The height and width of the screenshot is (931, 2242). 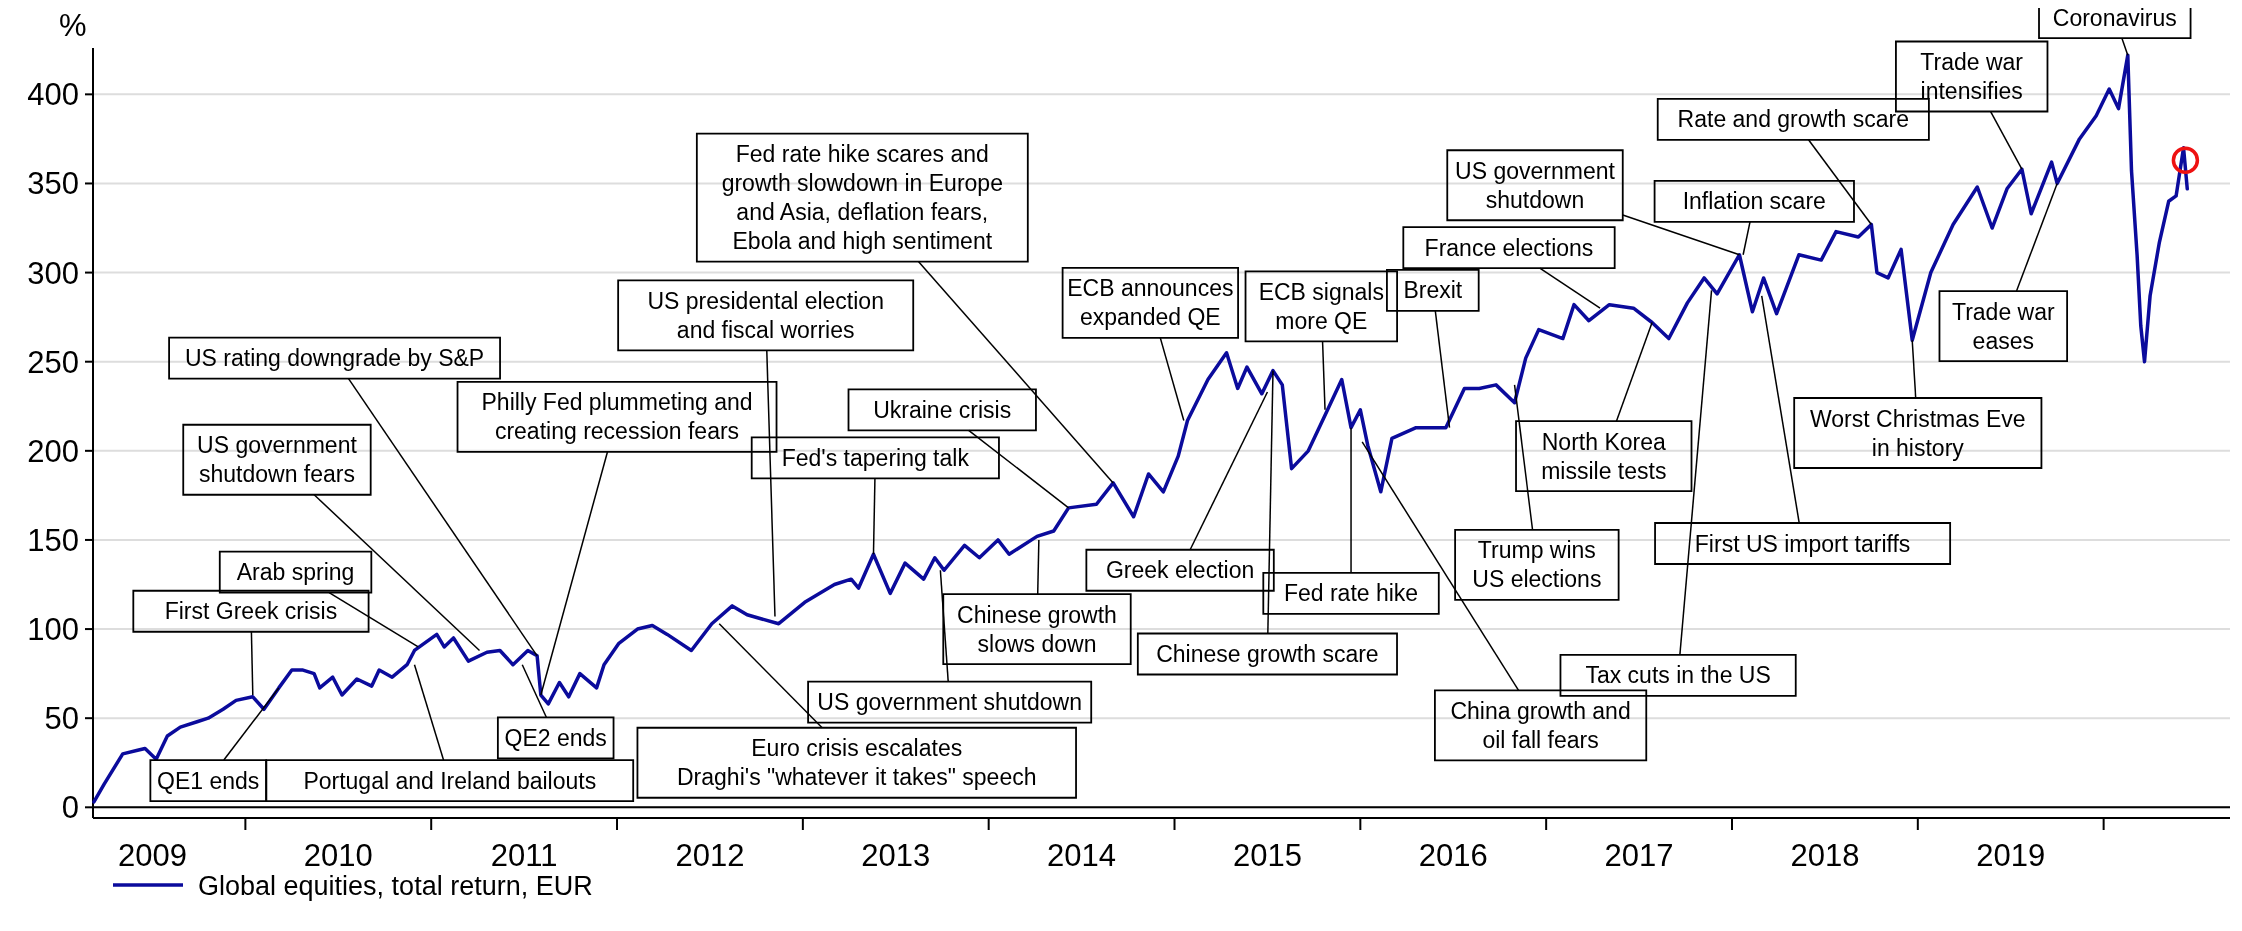 I want to click on annotation: Inflation scare, so click(x=1754, y=201).